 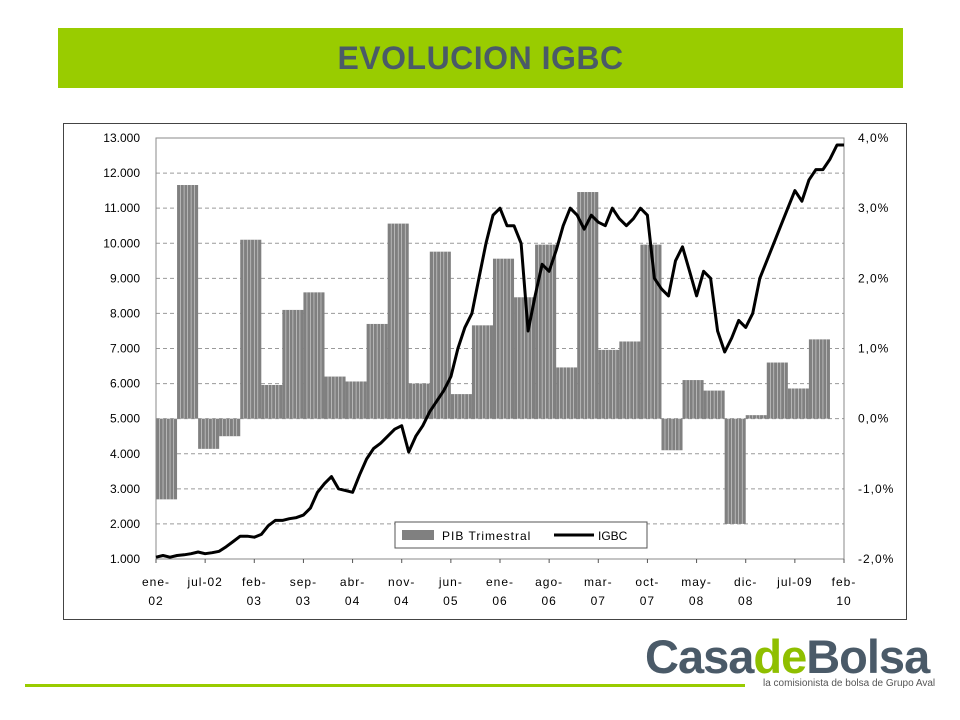 I want to click on x-tick-label-year: 10, so click(x=843, y=601).